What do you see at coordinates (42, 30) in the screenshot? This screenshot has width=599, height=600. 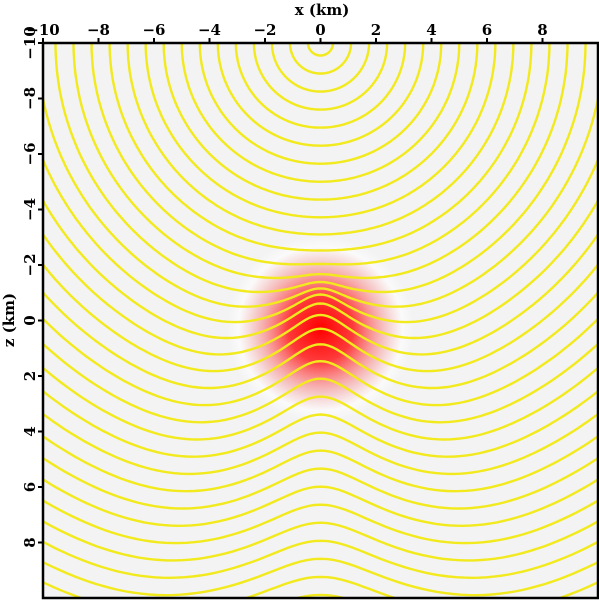 I see `x-tick-label: −10` at bounding box center [42, 30].